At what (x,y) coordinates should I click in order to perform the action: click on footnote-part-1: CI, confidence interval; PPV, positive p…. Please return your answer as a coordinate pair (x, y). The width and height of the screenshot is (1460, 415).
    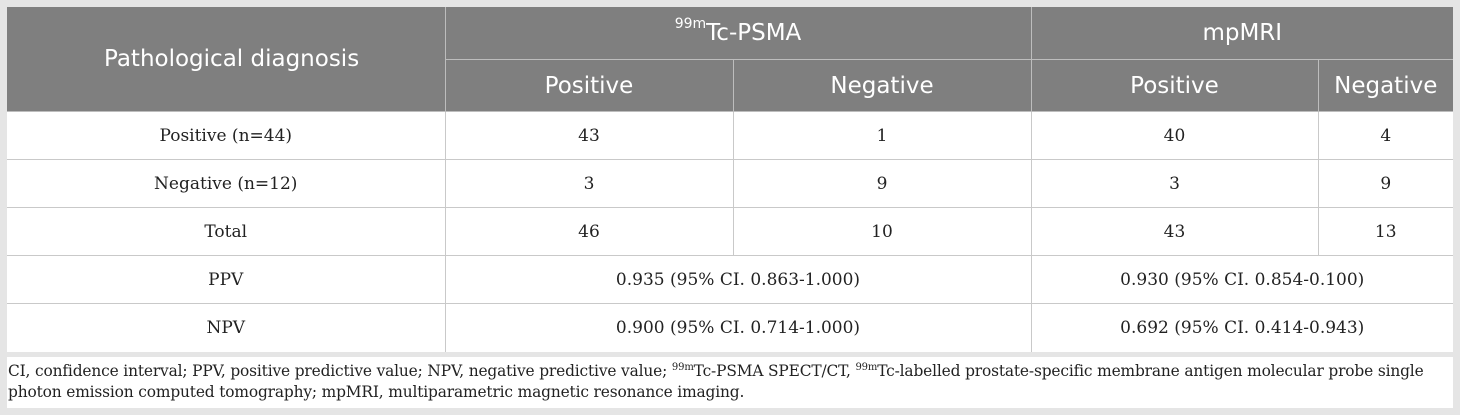
    Looking at the image, I should click on (340, 371).